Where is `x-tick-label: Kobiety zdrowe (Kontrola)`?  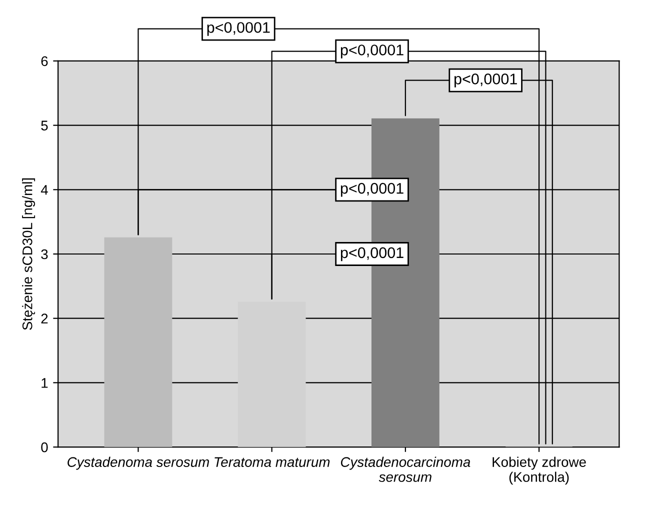
x-tick-label: Kobiety zdrowe (Kontrola) is located at coordinates (539, 470).